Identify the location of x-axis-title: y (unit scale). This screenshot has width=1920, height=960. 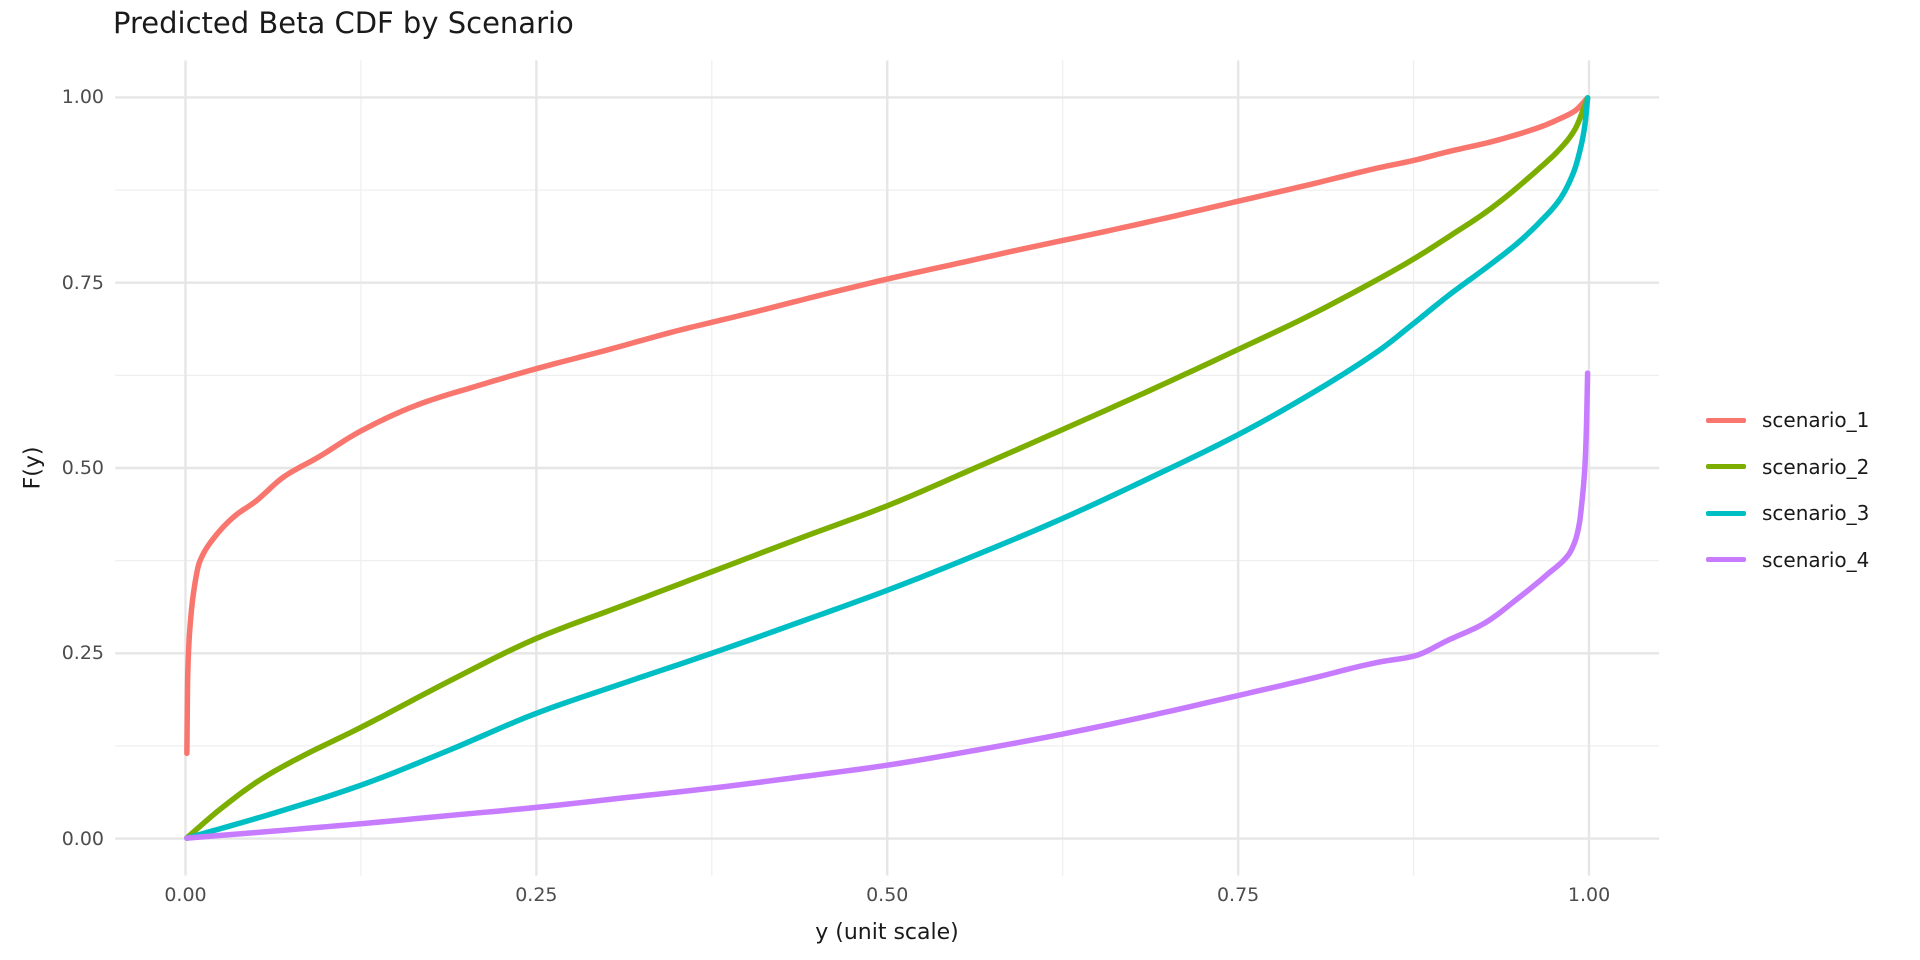
(887, 932).